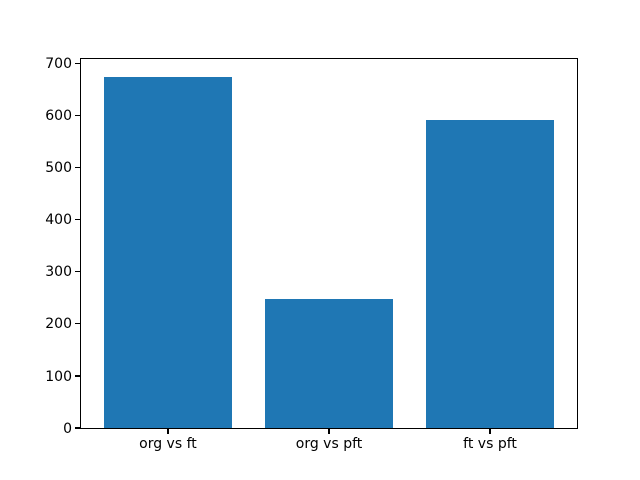 The width and height of the screenshot is (640, 480). What do you see at coordinates (58, 220) in the screenshot?
I see `y-tick-label: 400` at bounding box center [58, 220].